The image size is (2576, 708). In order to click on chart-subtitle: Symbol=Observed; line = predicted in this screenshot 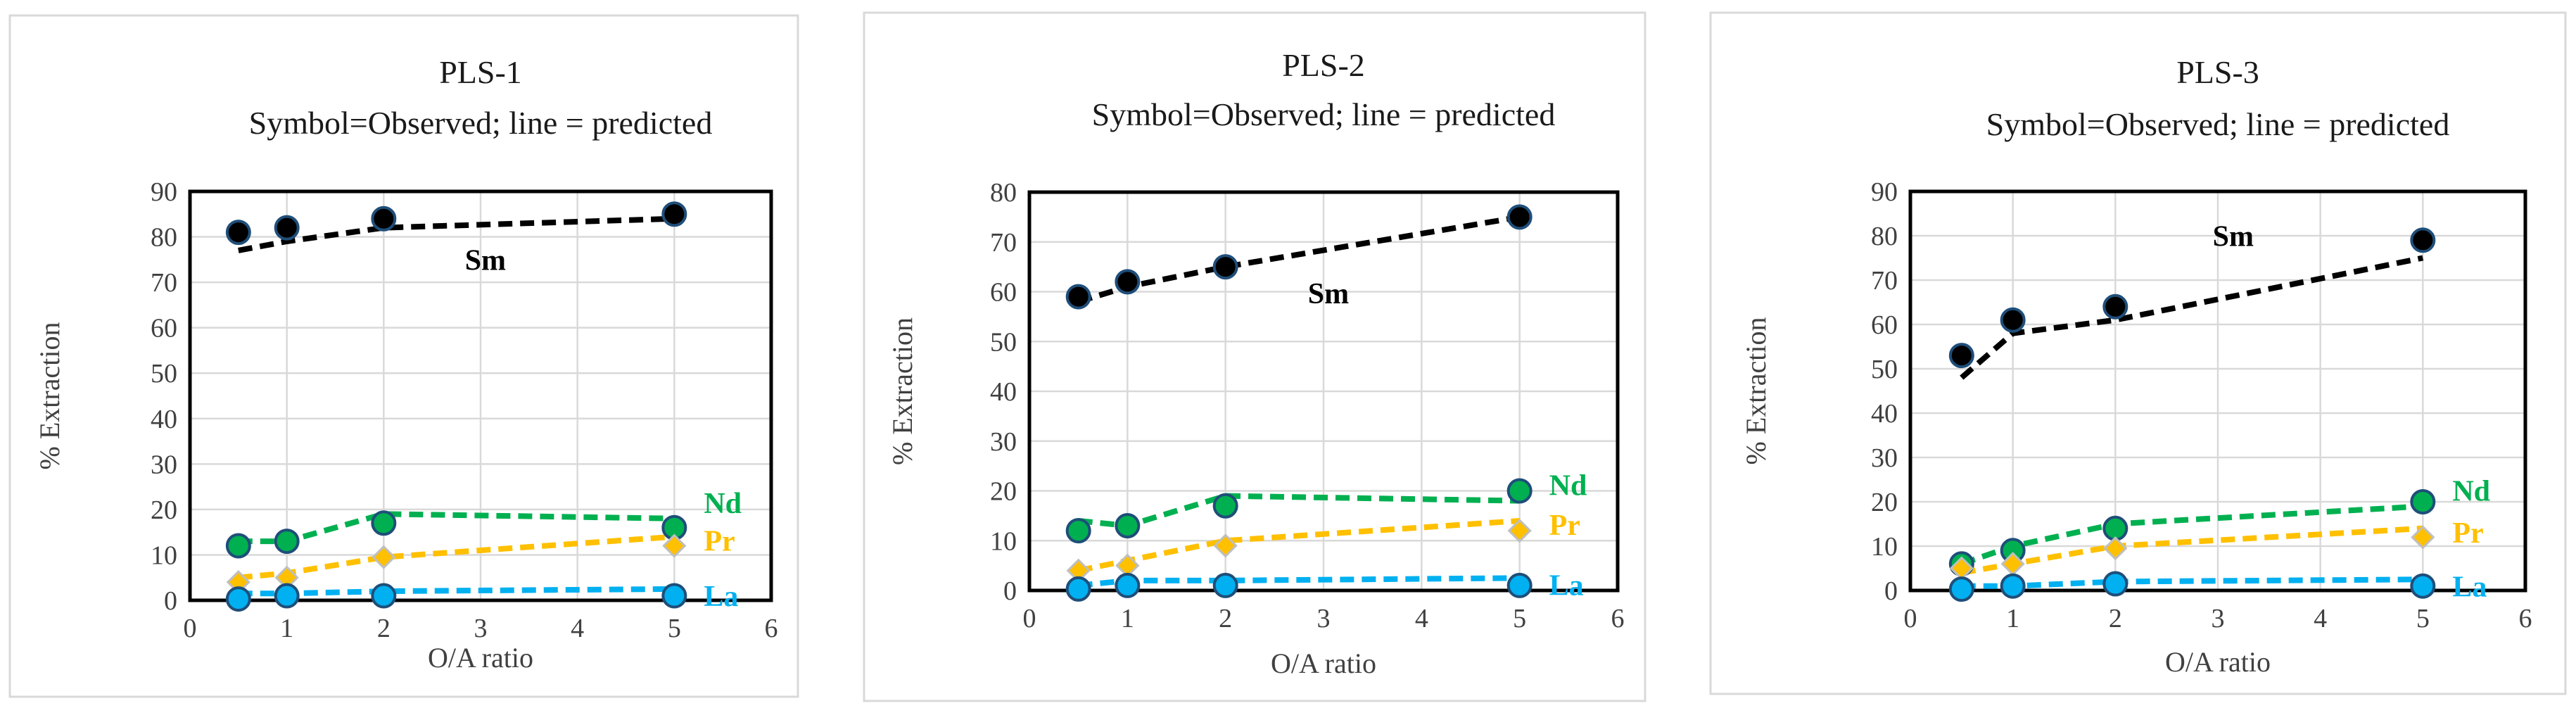, I will do `click(481, 123)`.